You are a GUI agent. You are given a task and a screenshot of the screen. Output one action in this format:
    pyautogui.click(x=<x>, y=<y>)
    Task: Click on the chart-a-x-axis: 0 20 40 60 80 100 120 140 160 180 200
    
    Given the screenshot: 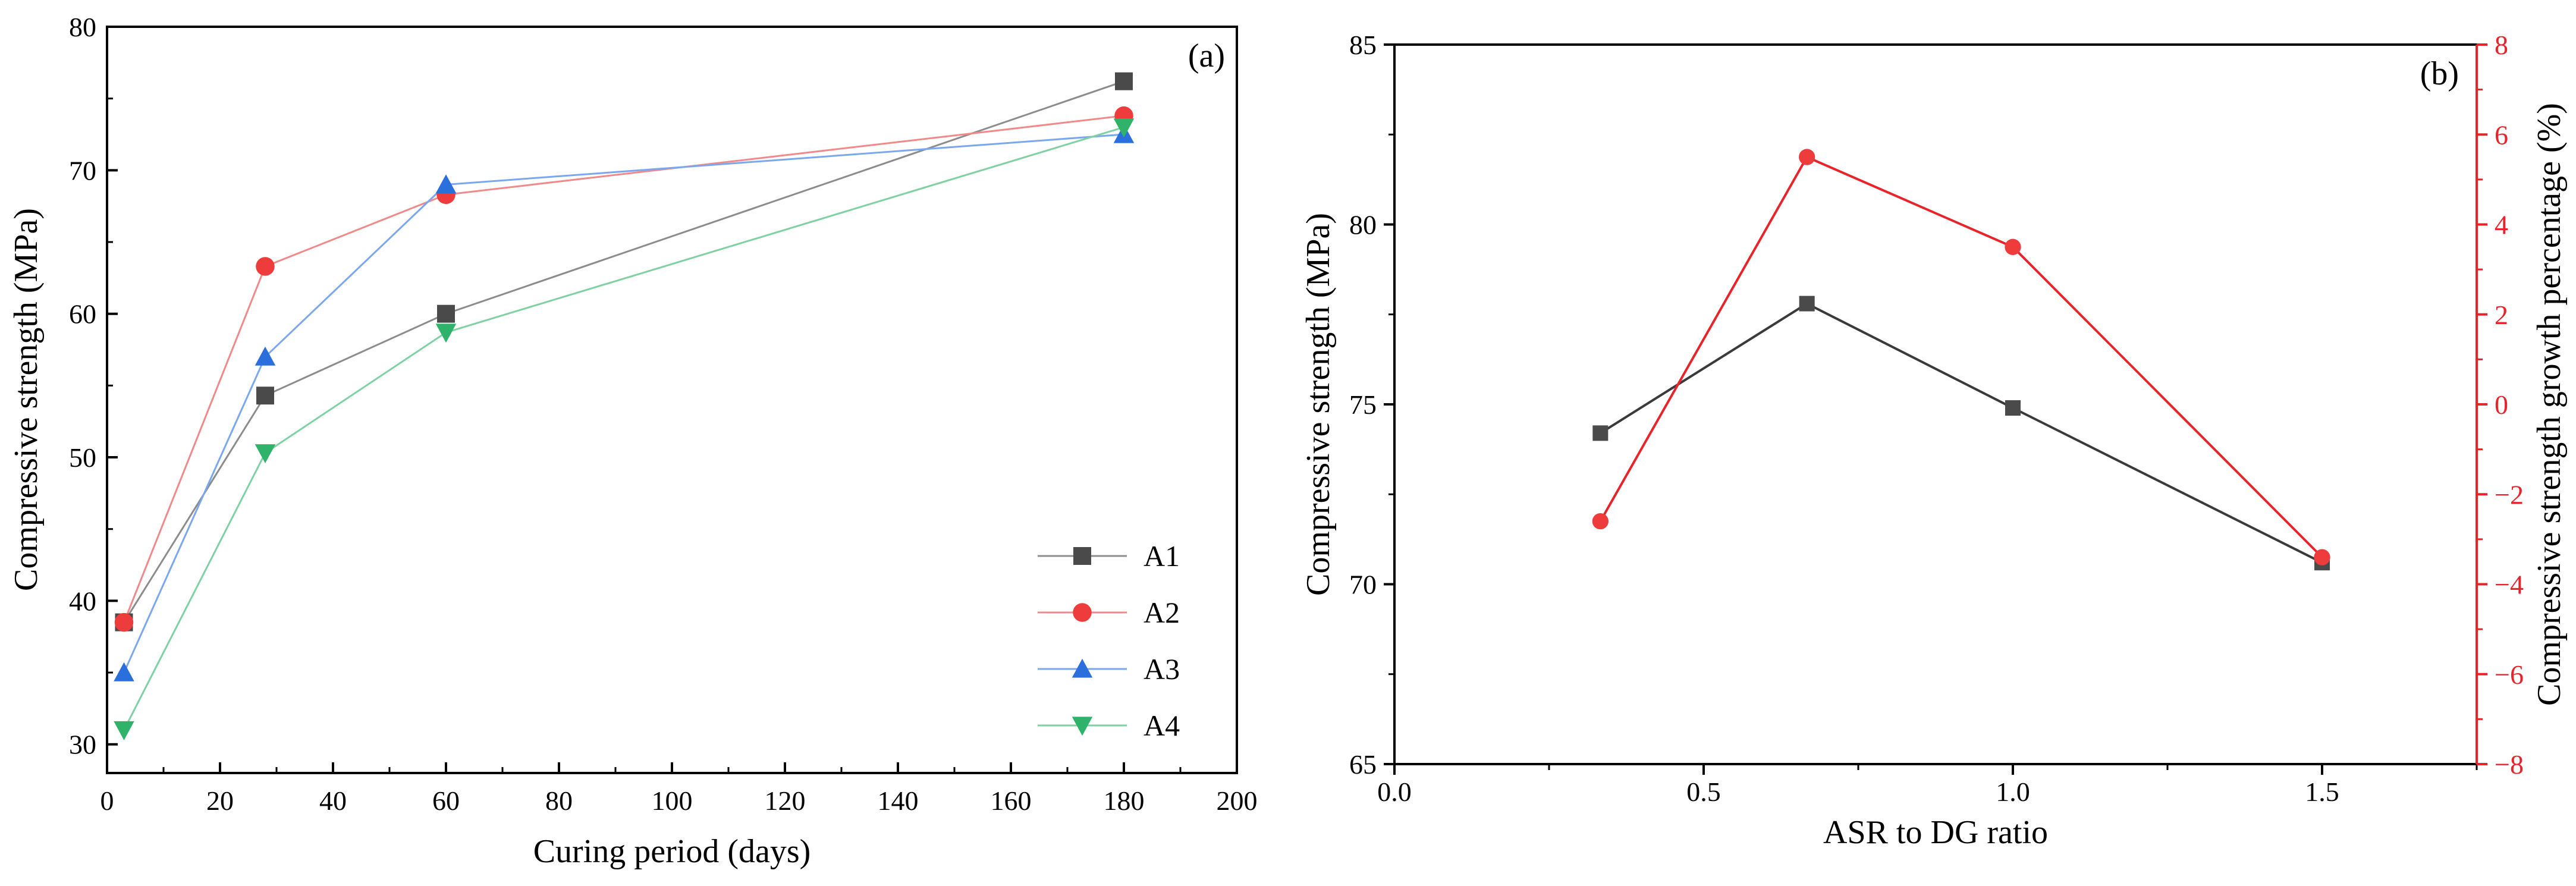 What is the action you would take?
    pyautogui.click(x=679, y=789)
    